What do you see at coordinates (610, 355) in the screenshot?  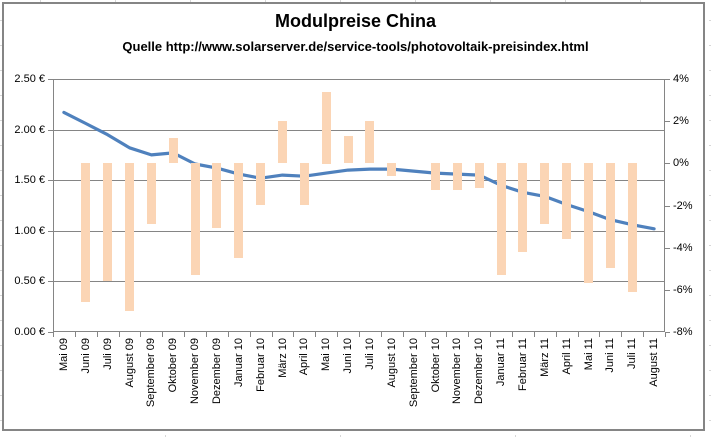 I see `x-axis-label: Juni 11` at bounding box center [610, 355].